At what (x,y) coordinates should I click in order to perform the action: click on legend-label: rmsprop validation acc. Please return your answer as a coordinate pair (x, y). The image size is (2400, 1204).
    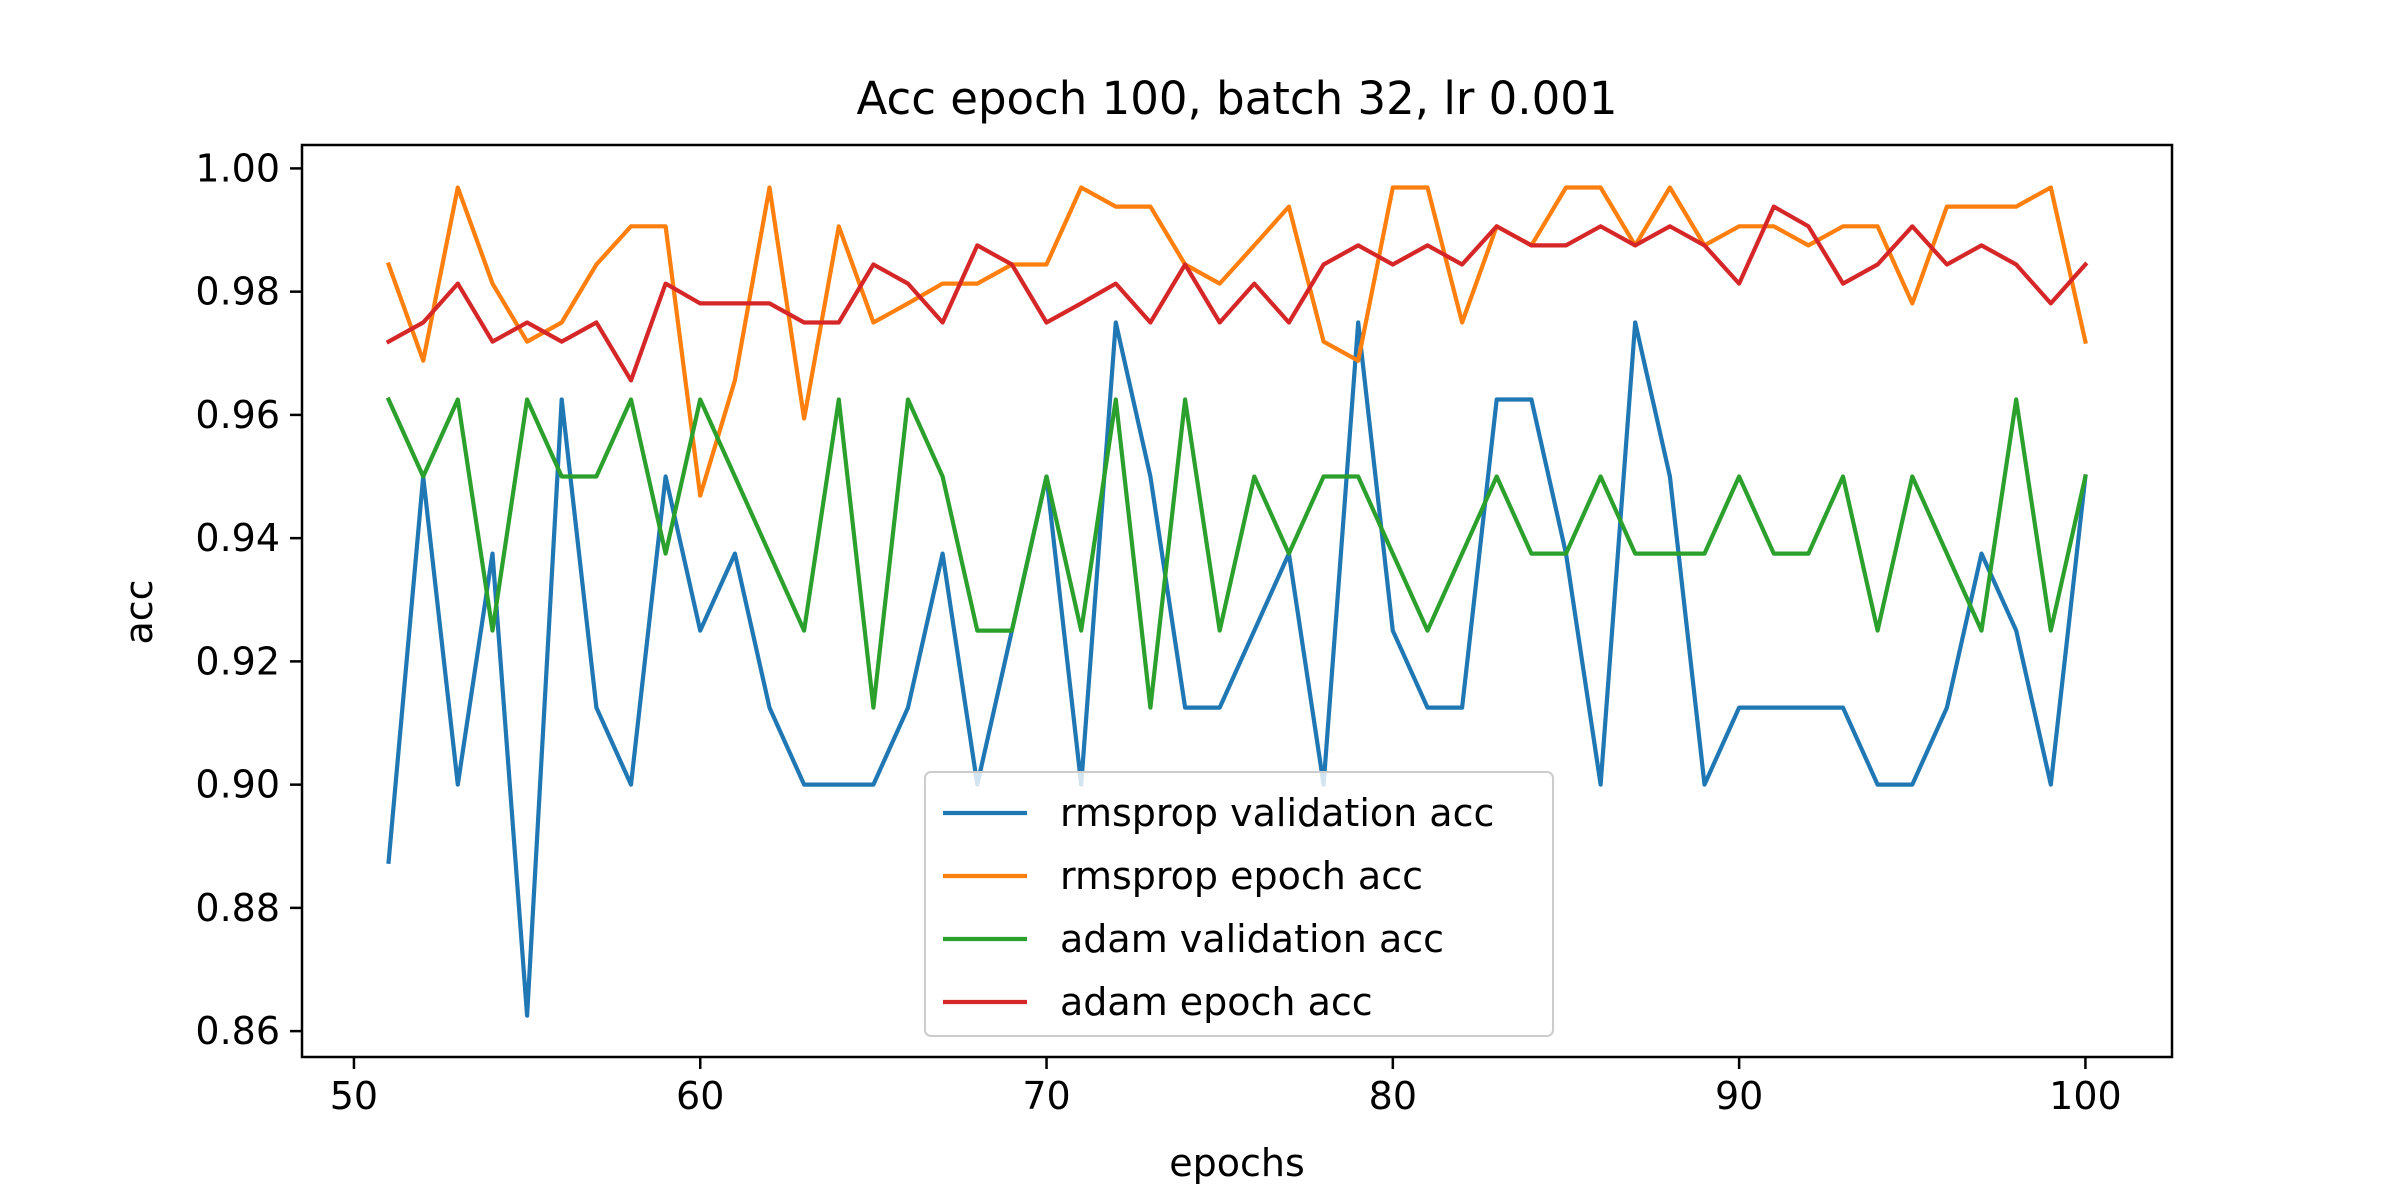
    Looking at the image, I should click on (1277, 813).